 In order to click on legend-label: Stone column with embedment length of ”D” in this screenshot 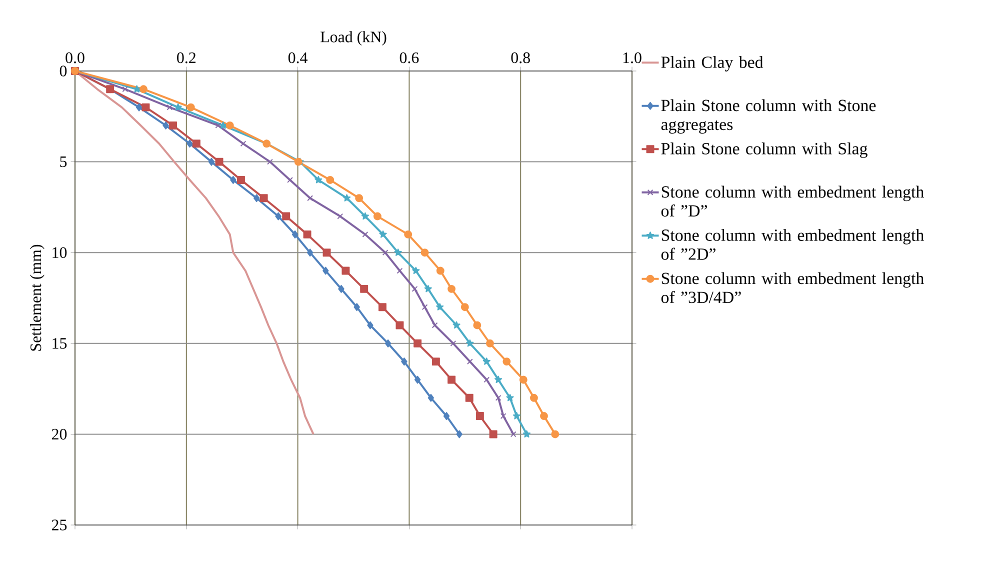, I will do `click(792, 201)`.